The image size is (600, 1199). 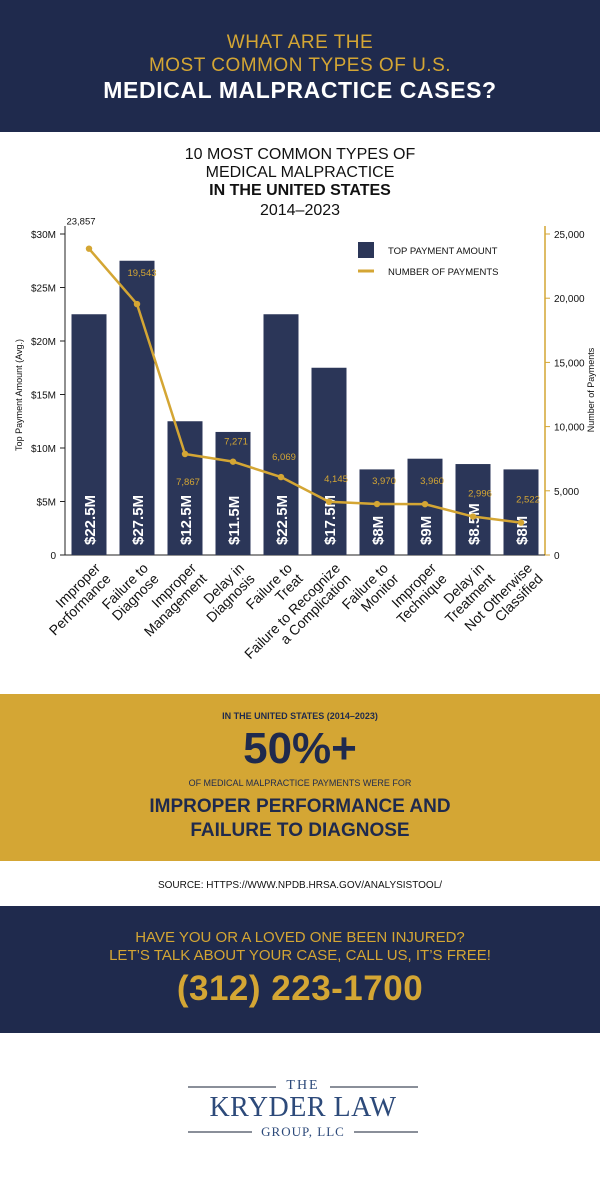 What do you see at coordinates (234, 520) in the screenshot?
I see `bar-value-label: $11.5M` at bounding box center [234, 520].